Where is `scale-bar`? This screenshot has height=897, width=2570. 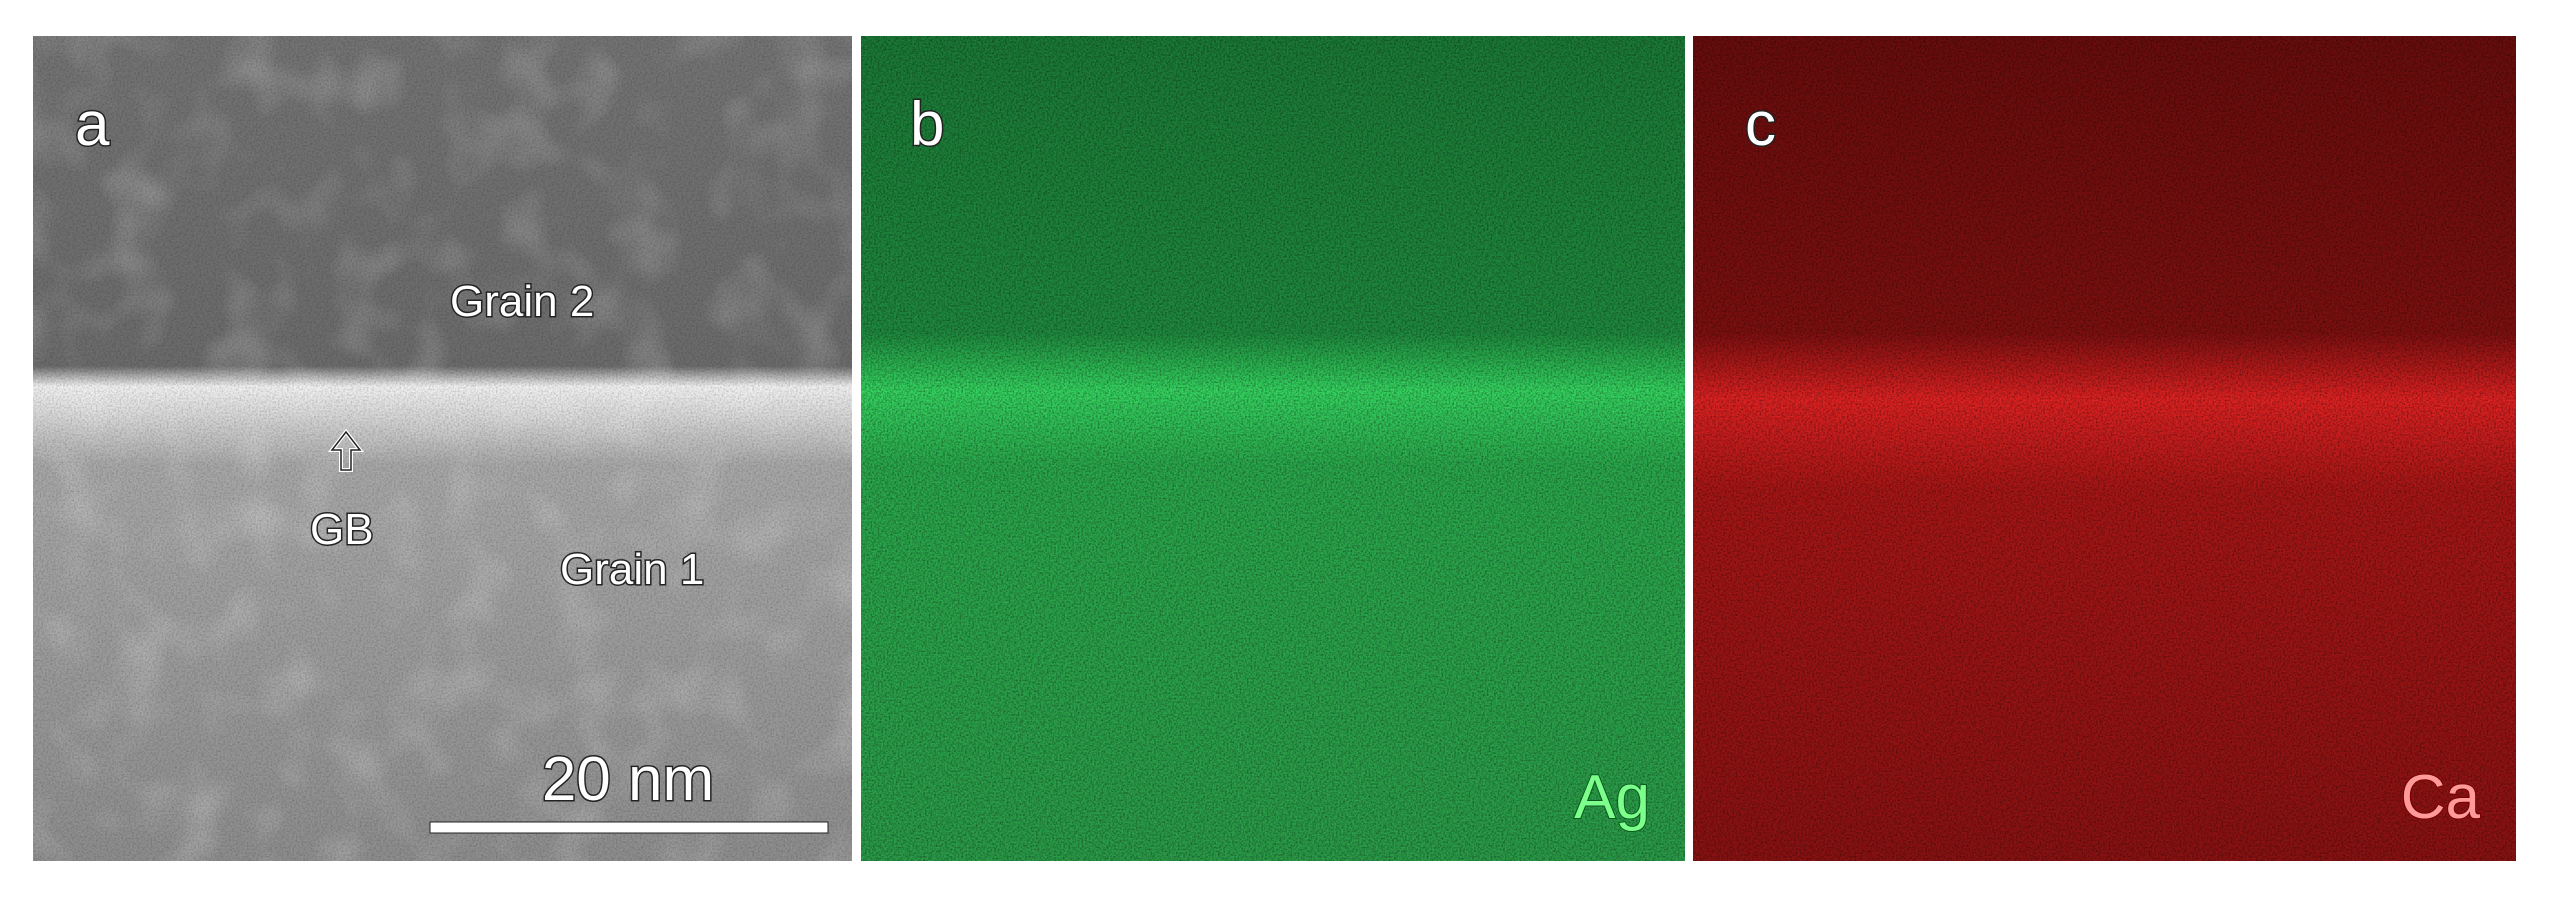
scale-bar is located at coordinates (629, 827).